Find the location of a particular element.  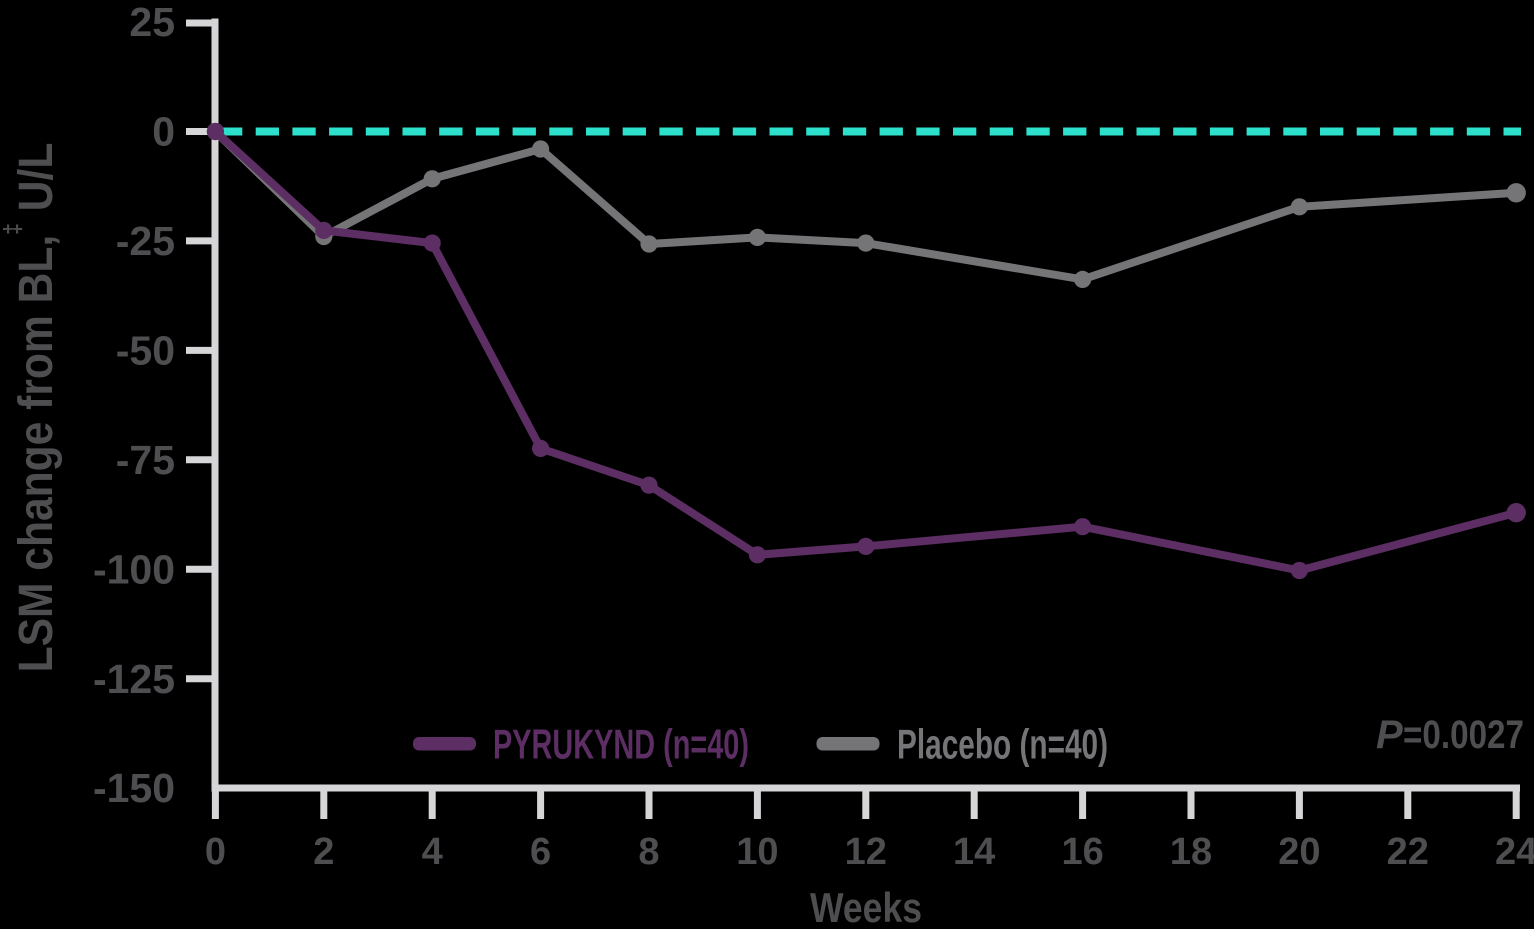

svg-text: 20 is located at coordinates (1299, 852).